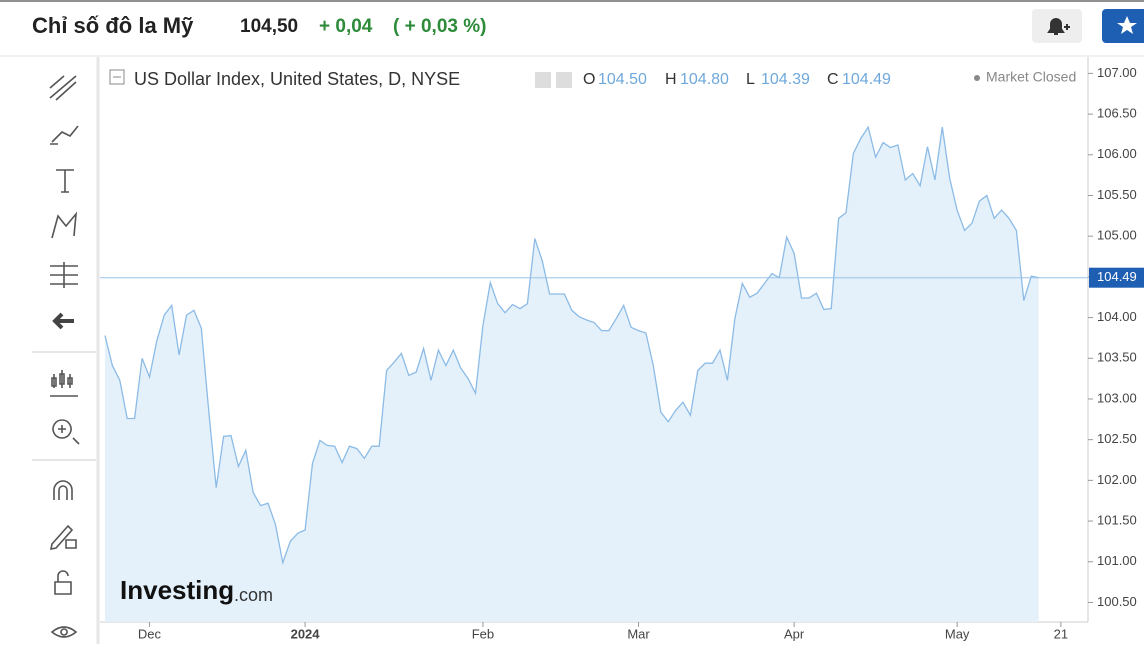 The width and height of the screenshot is (1144, 649). Describe the element at coordinates (1117, 153) in the screenshot. I see `y-tick-label: 106.00` at that location.